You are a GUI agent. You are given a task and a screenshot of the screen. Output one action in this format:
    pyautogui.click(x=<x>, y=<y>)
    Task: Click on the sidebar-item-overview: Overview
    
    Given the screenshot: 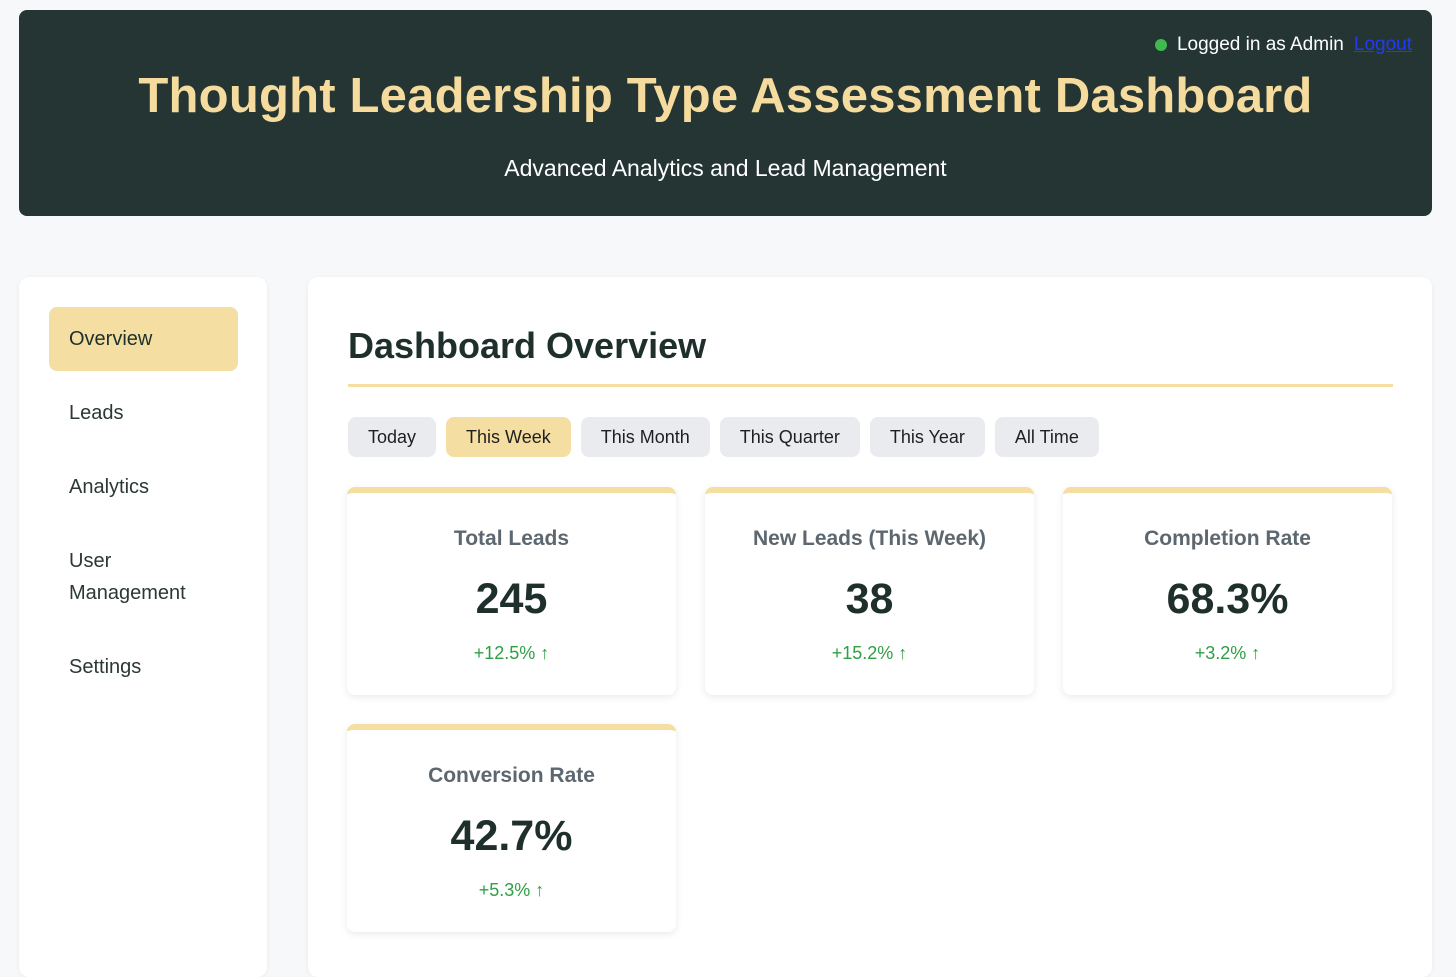 What is the action you would take?
    pyautogui.click(x=143, y=339)
    